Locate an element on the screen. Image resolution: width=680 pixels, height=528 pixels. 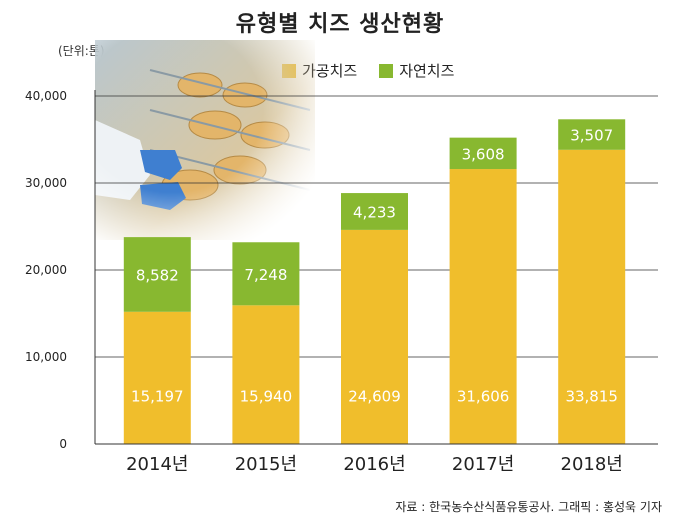
legend-swatch-natural is located at coordinates (386, 70).